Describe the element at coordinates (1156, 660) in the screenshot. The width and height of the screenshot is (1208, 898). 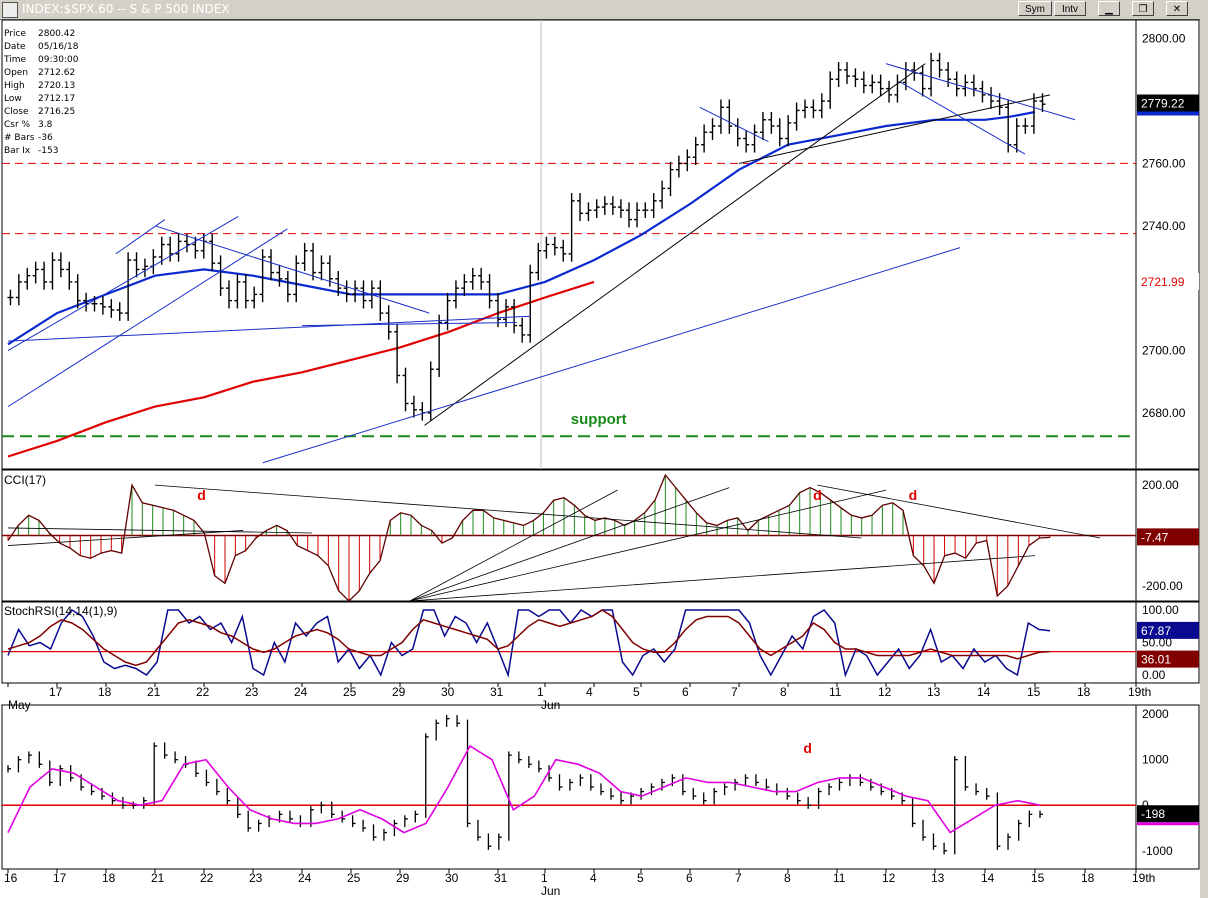
I see `stochd-value-label-text: 36.01` at that location.